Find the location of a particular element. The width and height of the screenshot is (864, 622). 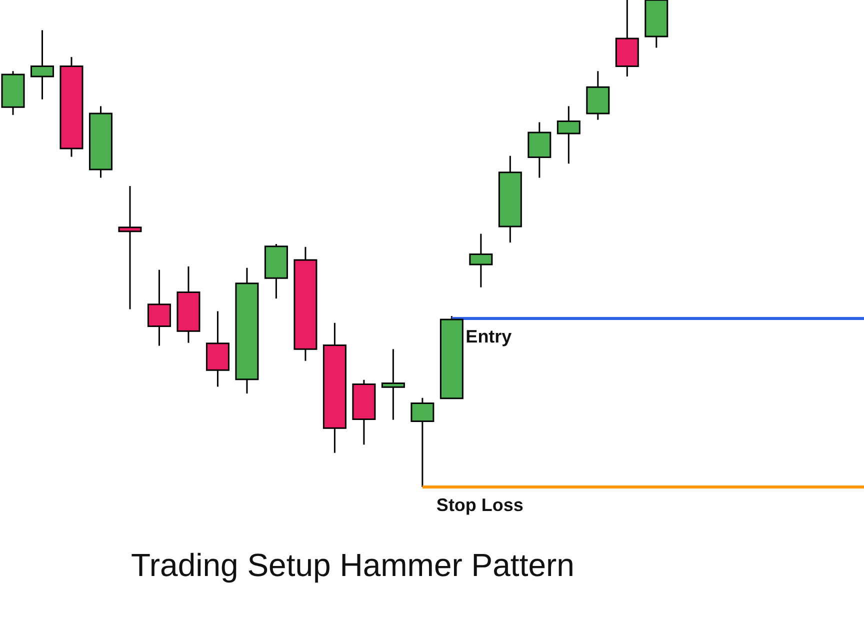

ref-line-label: Stop Loss is located at coordinates (480, 505).